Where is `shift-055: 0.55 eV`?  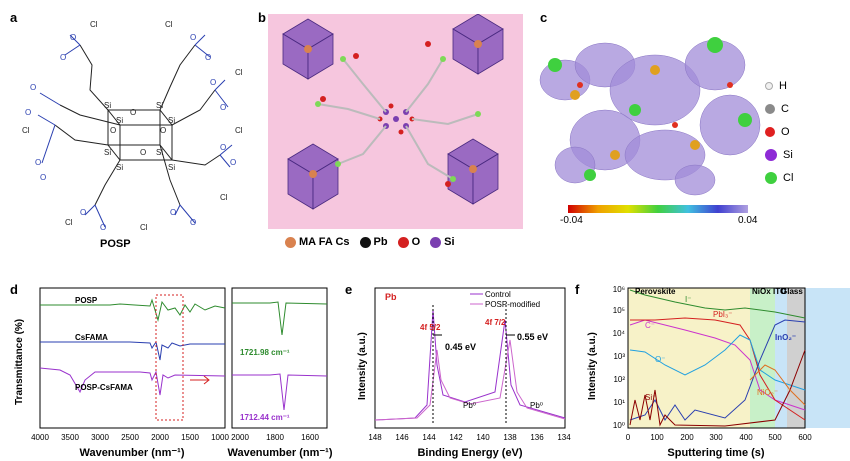 shift-055: 0.55 eV is located at coordinates (532, 337).